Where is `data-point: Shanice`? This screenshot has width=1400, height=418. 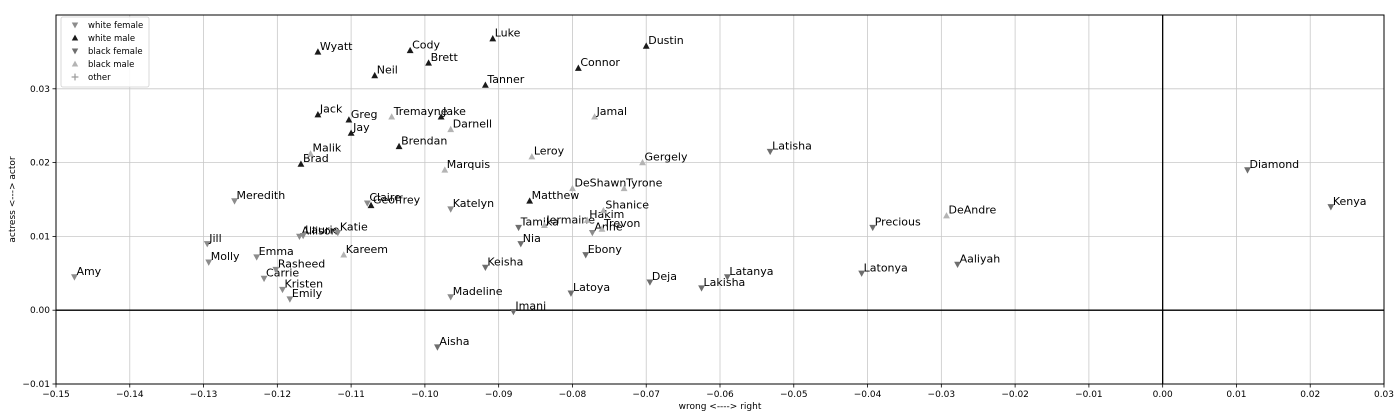
data-point: Shanice is located at coordinates (624, 206).